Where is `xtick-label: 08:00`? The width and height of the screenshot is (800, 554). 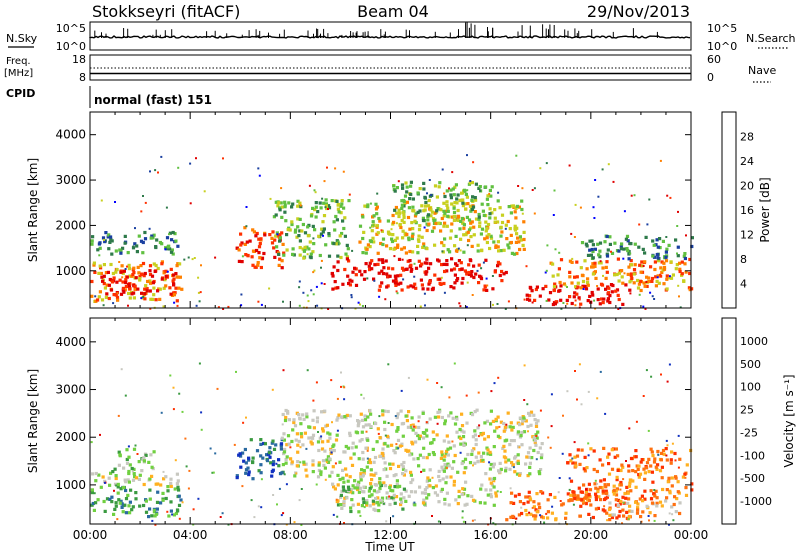 xtick-label: 08:00 is located at coordinates (290, 535).